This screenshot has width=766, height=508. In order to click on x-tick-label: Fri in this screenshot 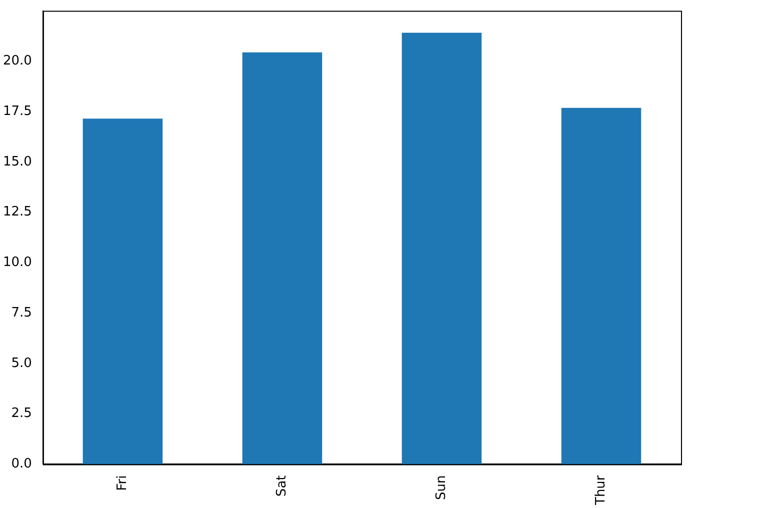, I will do `click(122, 483)`.